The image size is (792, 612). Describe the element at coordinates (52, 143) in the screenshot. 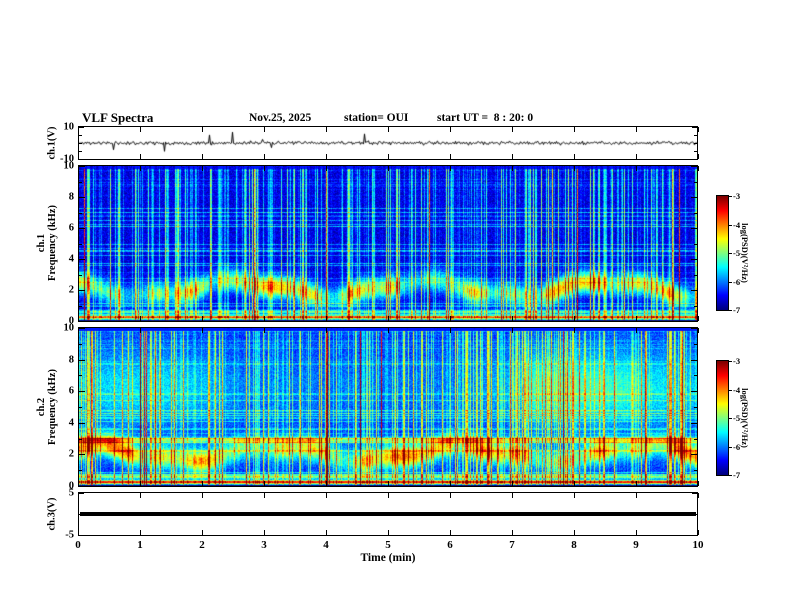

I see `ch1-voltage-axis-label: ch.1(V)` at that location.